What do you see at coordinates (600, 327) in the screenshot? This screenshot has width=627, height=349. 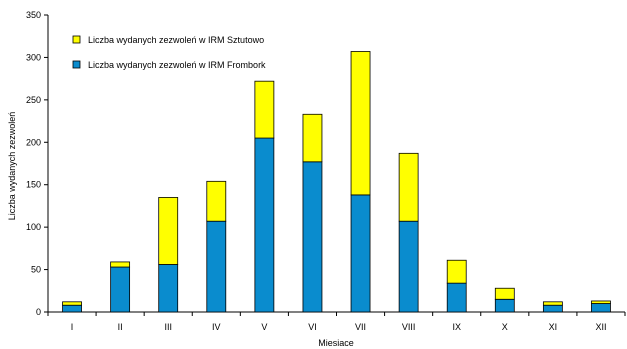 I see `x-tick-label: XII` at bounding box center [600, 327].